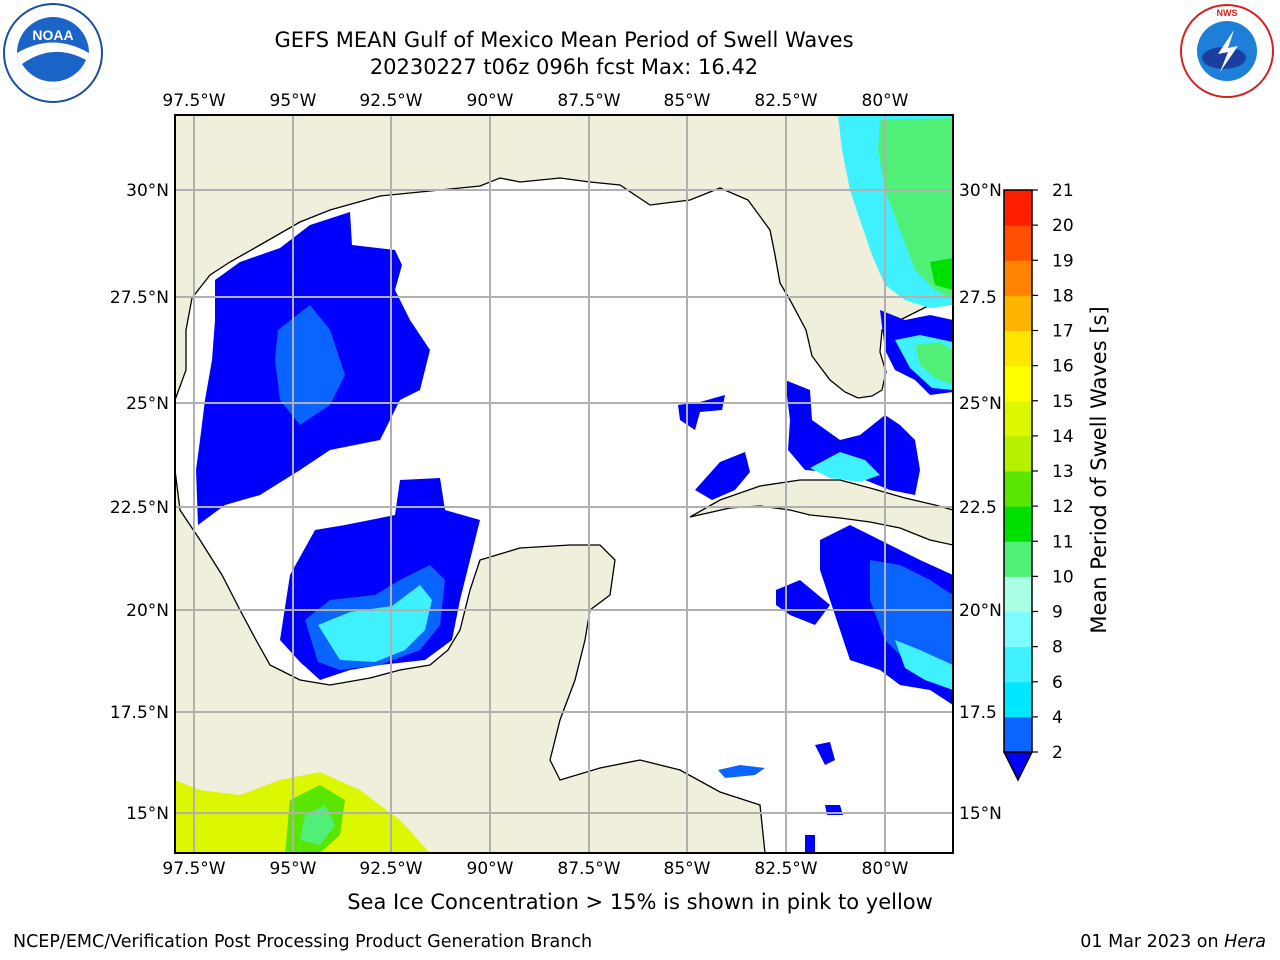 The height and width of the screenshot is (960, 1280). What do you see at coordinates (52, 35) in the screenshot?
I see `svg-text: NOAA` at bounding box center [52, 35].